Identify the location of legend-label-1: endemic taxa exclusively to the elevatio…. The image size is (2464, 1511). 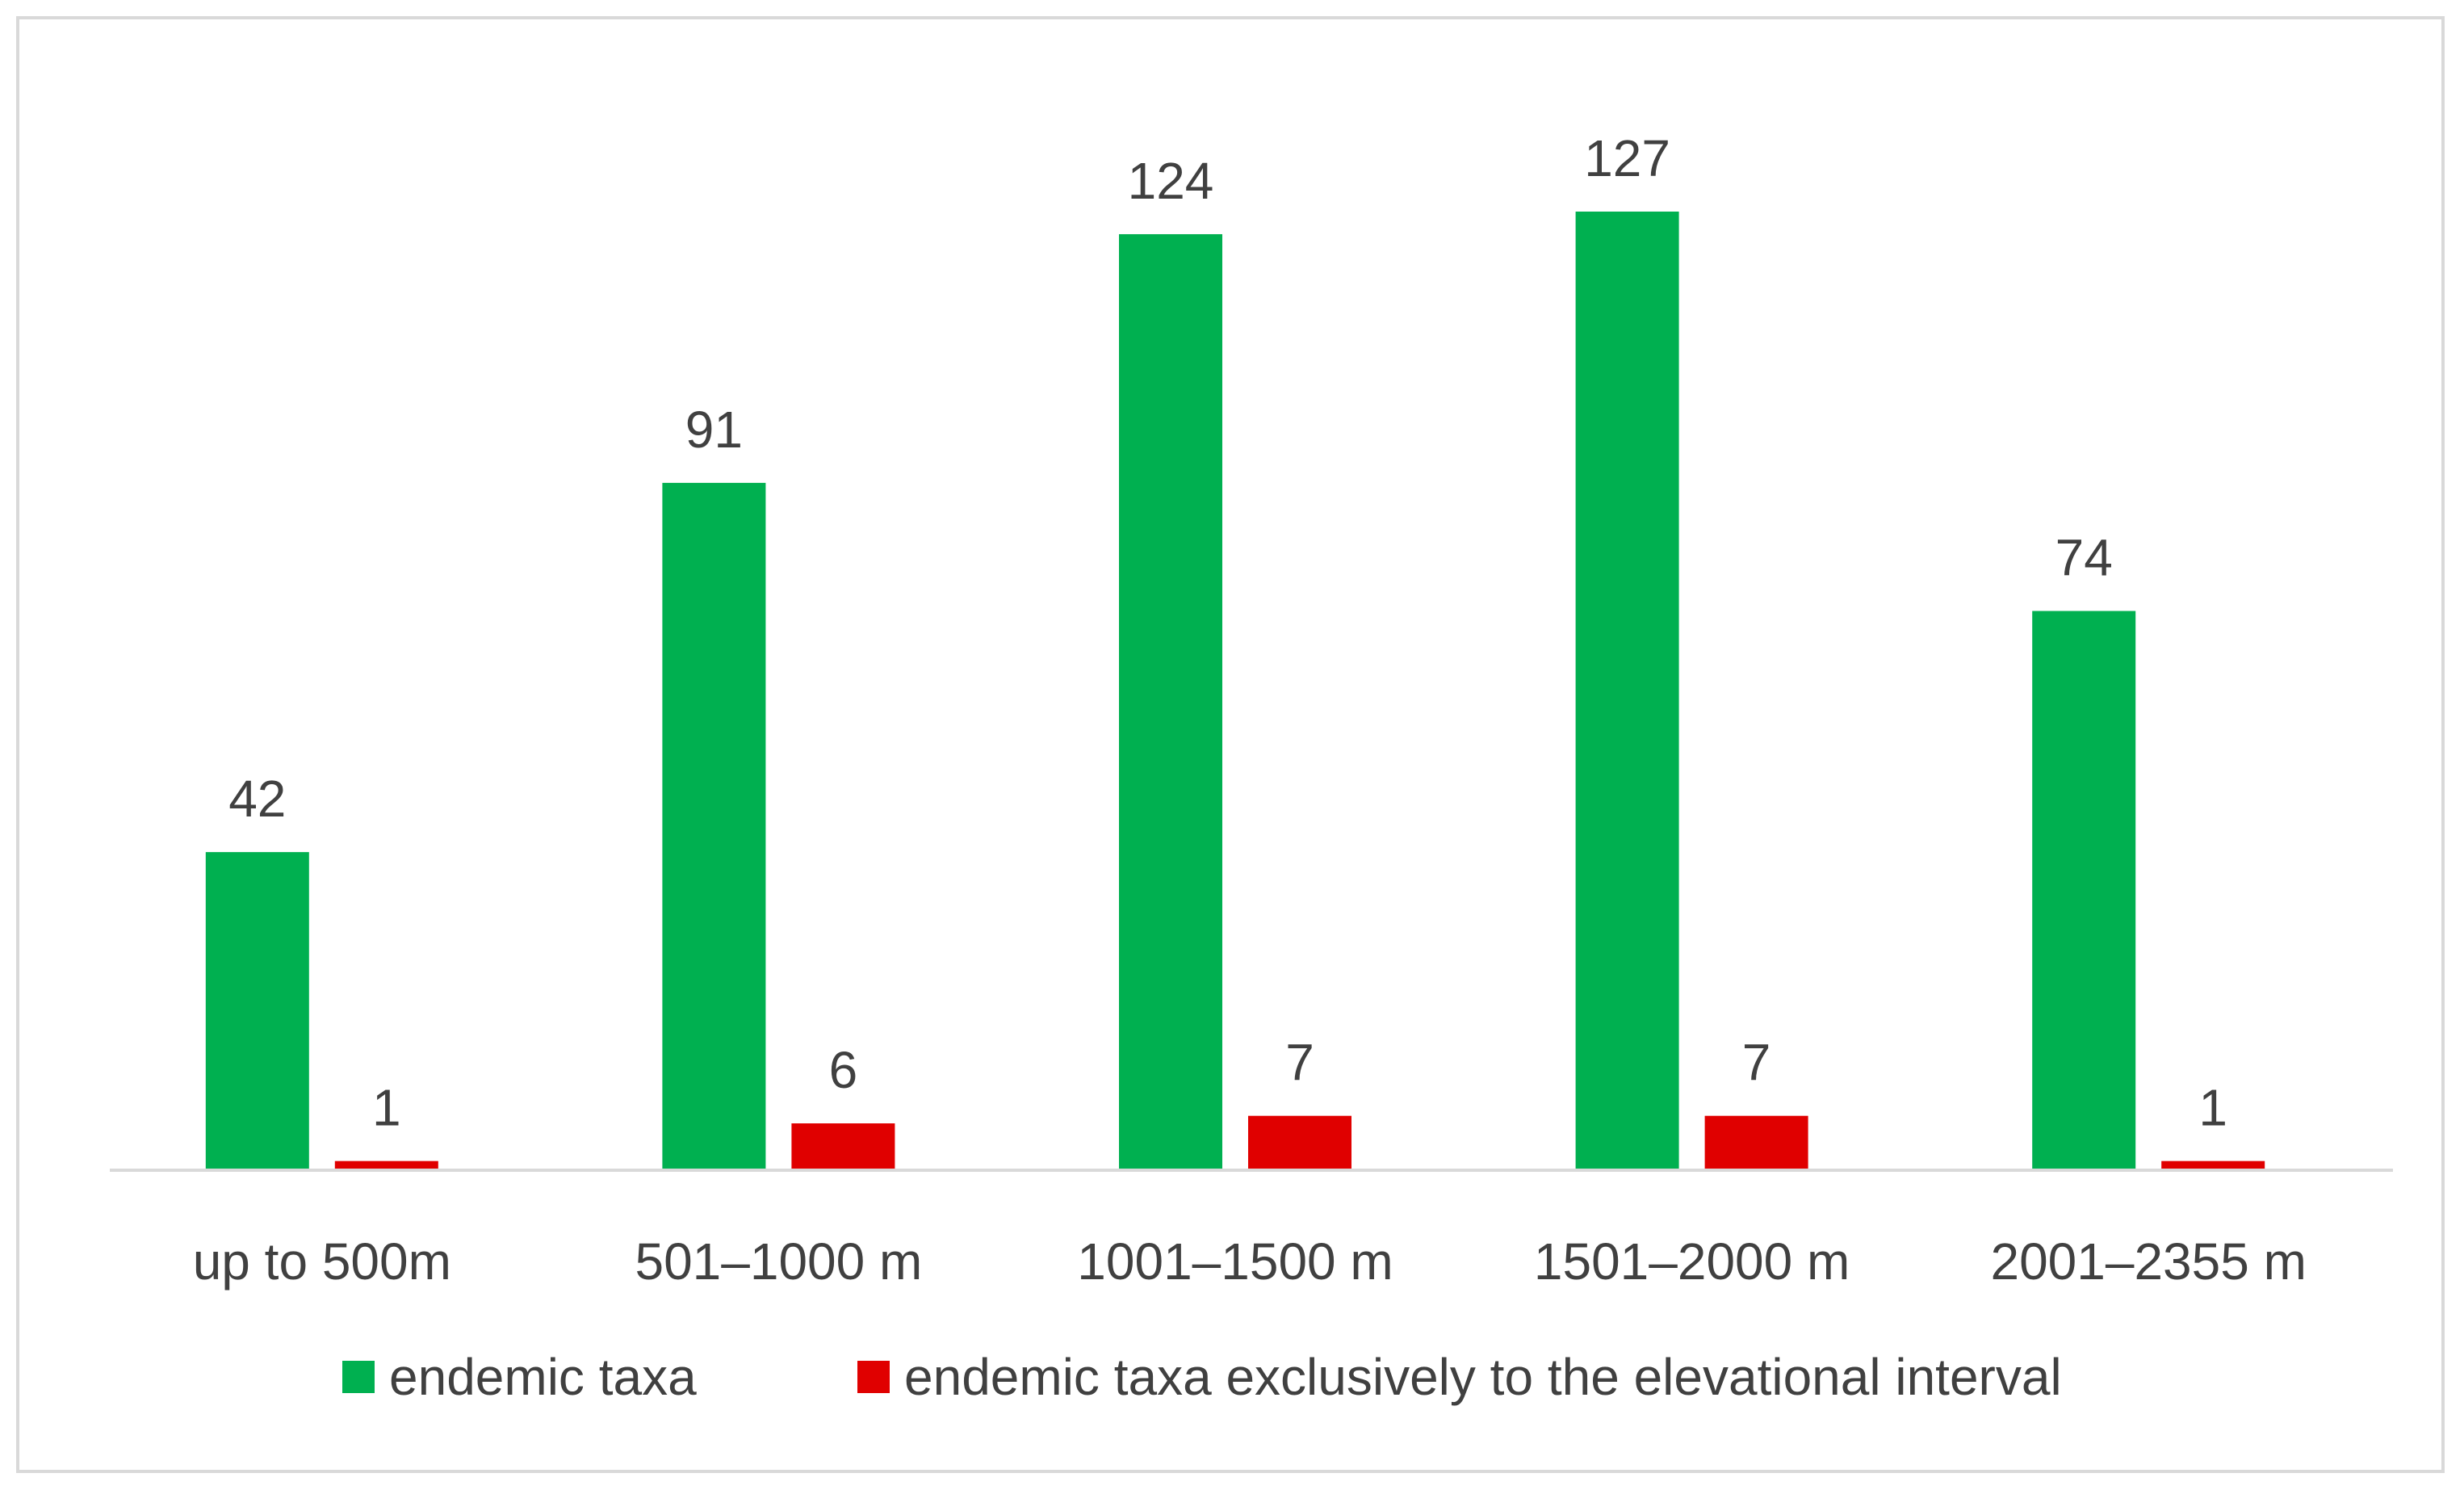
(1483, 1377).